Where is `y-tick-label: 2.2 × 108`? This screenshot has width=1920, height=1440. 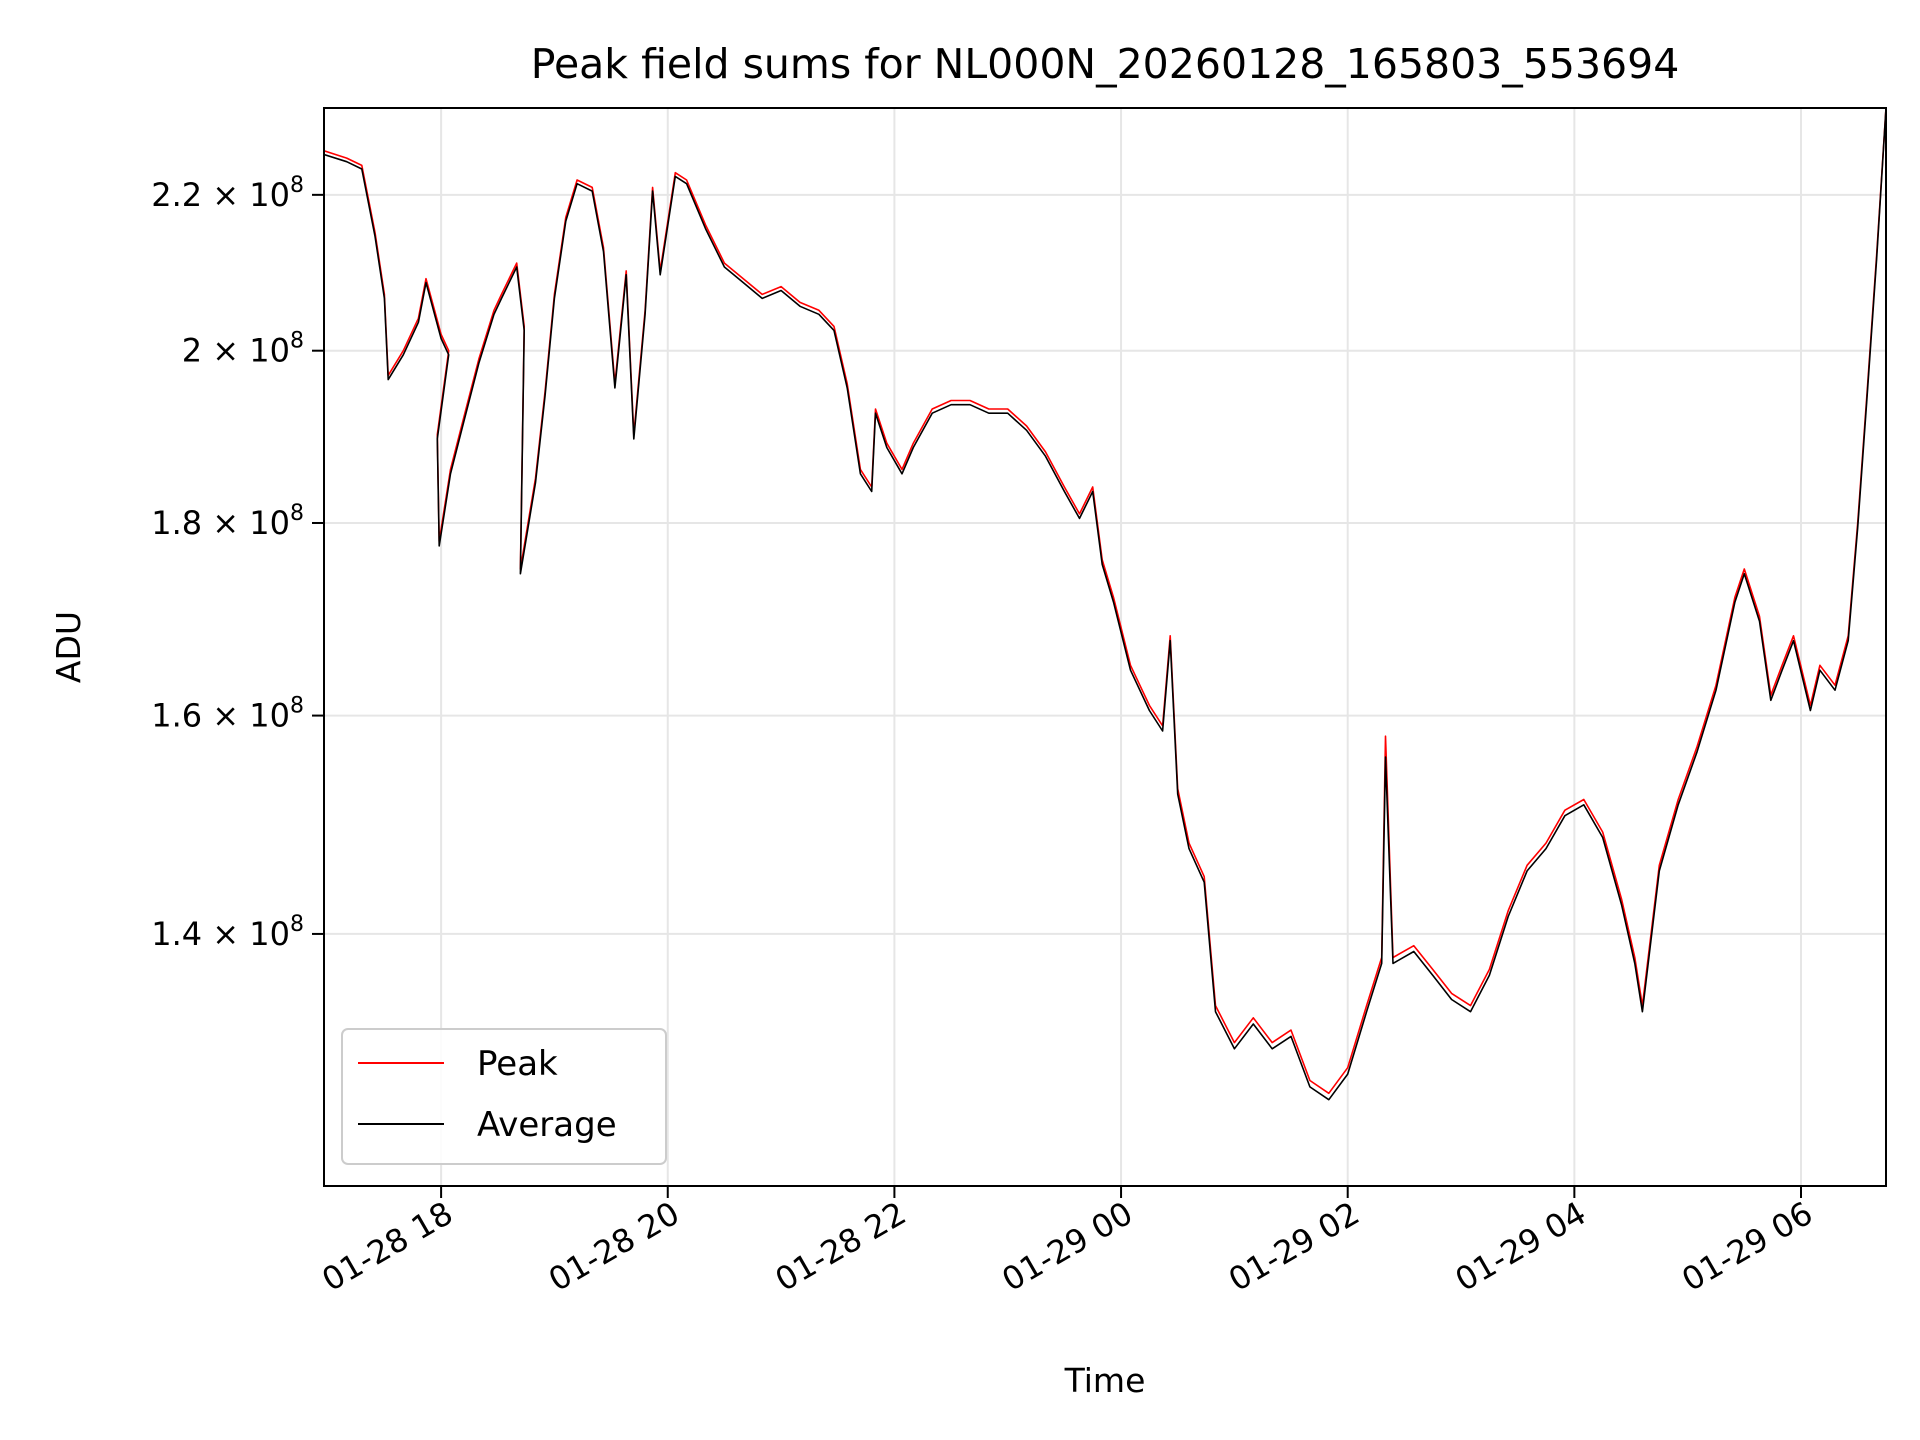
y-tick-label: 2.2 × 108 is located at coordinates (227, 193).